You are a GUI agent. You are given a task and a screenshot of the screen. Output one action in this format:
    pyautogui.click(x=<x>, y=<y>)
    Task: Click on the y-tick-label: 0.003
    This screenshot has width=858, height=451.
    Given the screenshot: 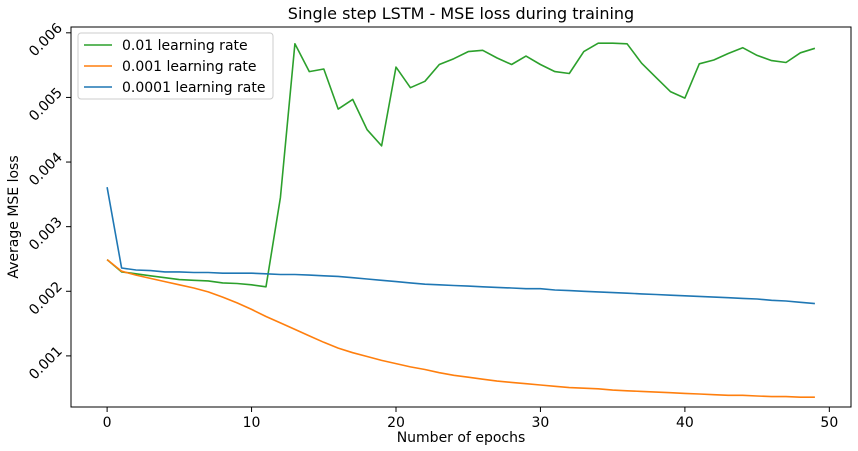 What is the action you would take?
    pyautogui.click(x=46, y=234)
    